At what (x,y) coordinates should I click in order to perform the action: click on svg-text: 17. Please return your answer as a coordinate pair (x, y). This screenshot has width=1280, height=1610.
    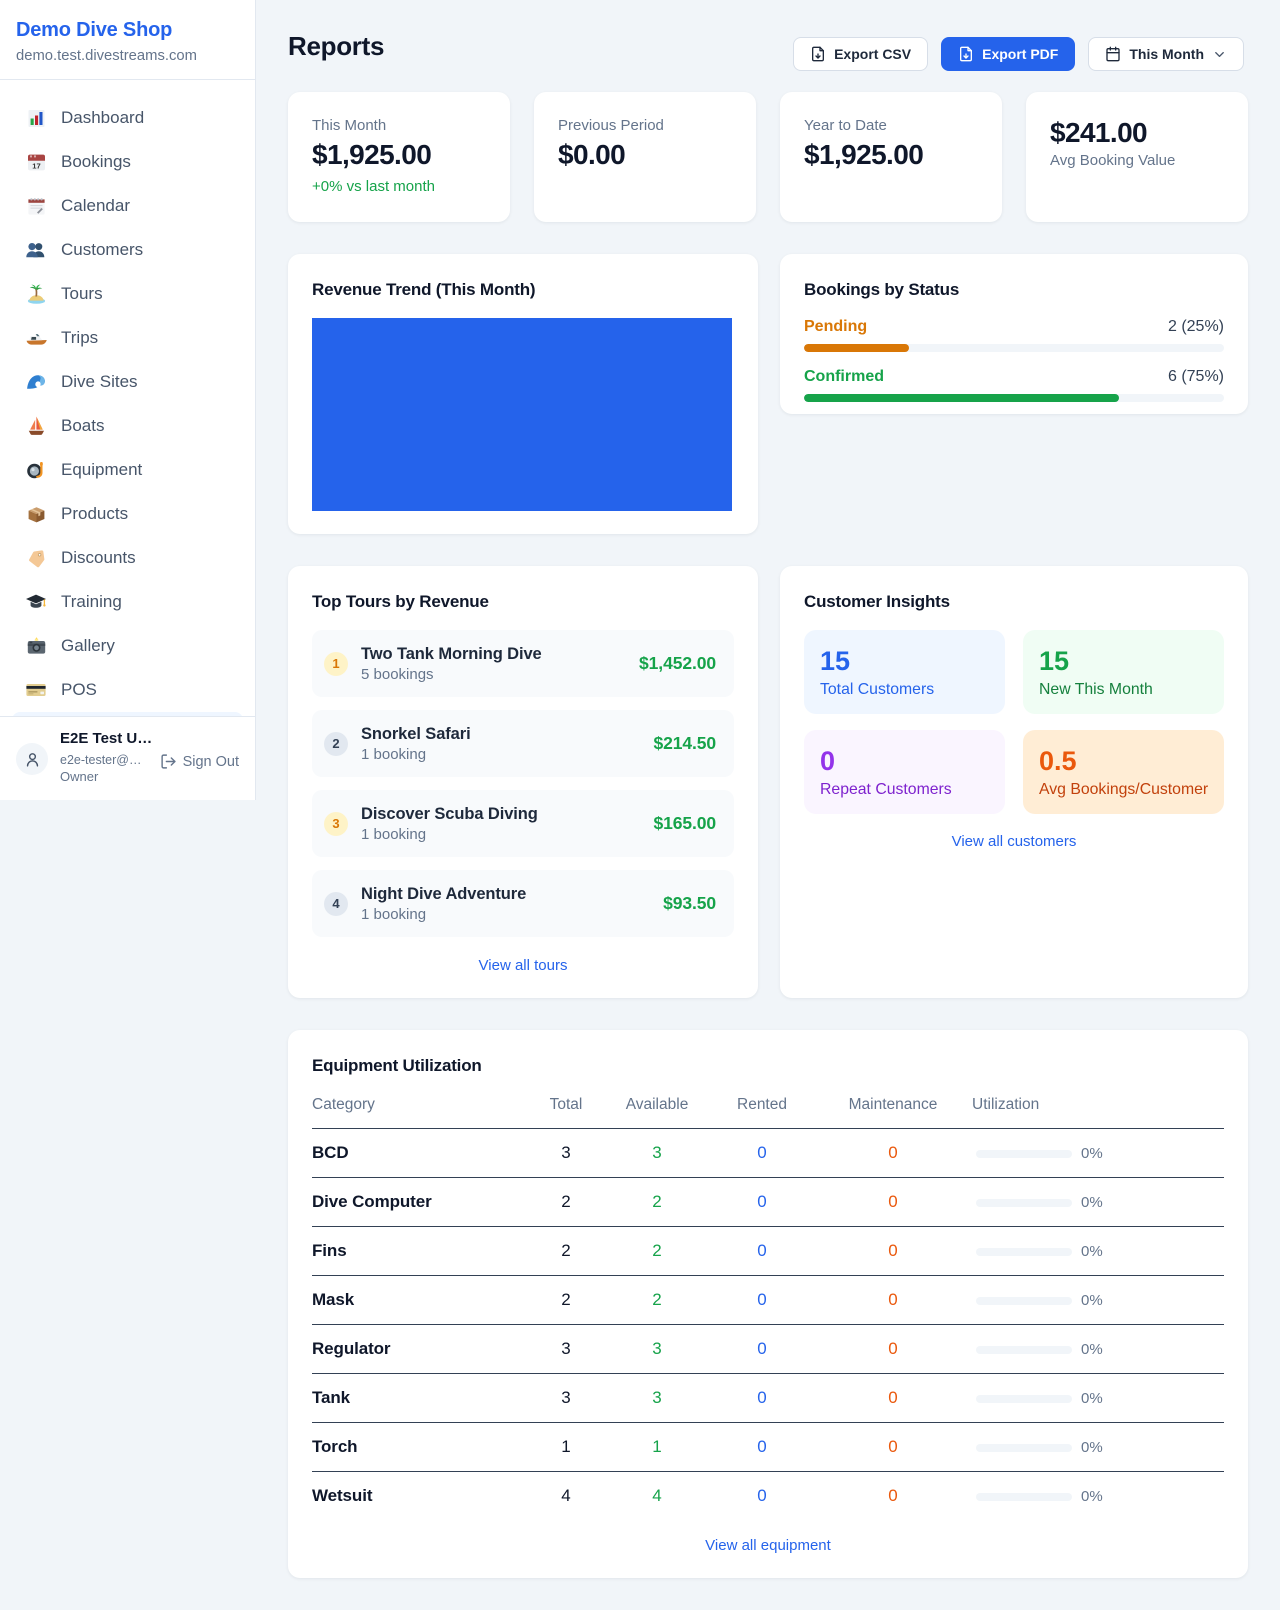
    Looking at the image, I should click on (36, 165).